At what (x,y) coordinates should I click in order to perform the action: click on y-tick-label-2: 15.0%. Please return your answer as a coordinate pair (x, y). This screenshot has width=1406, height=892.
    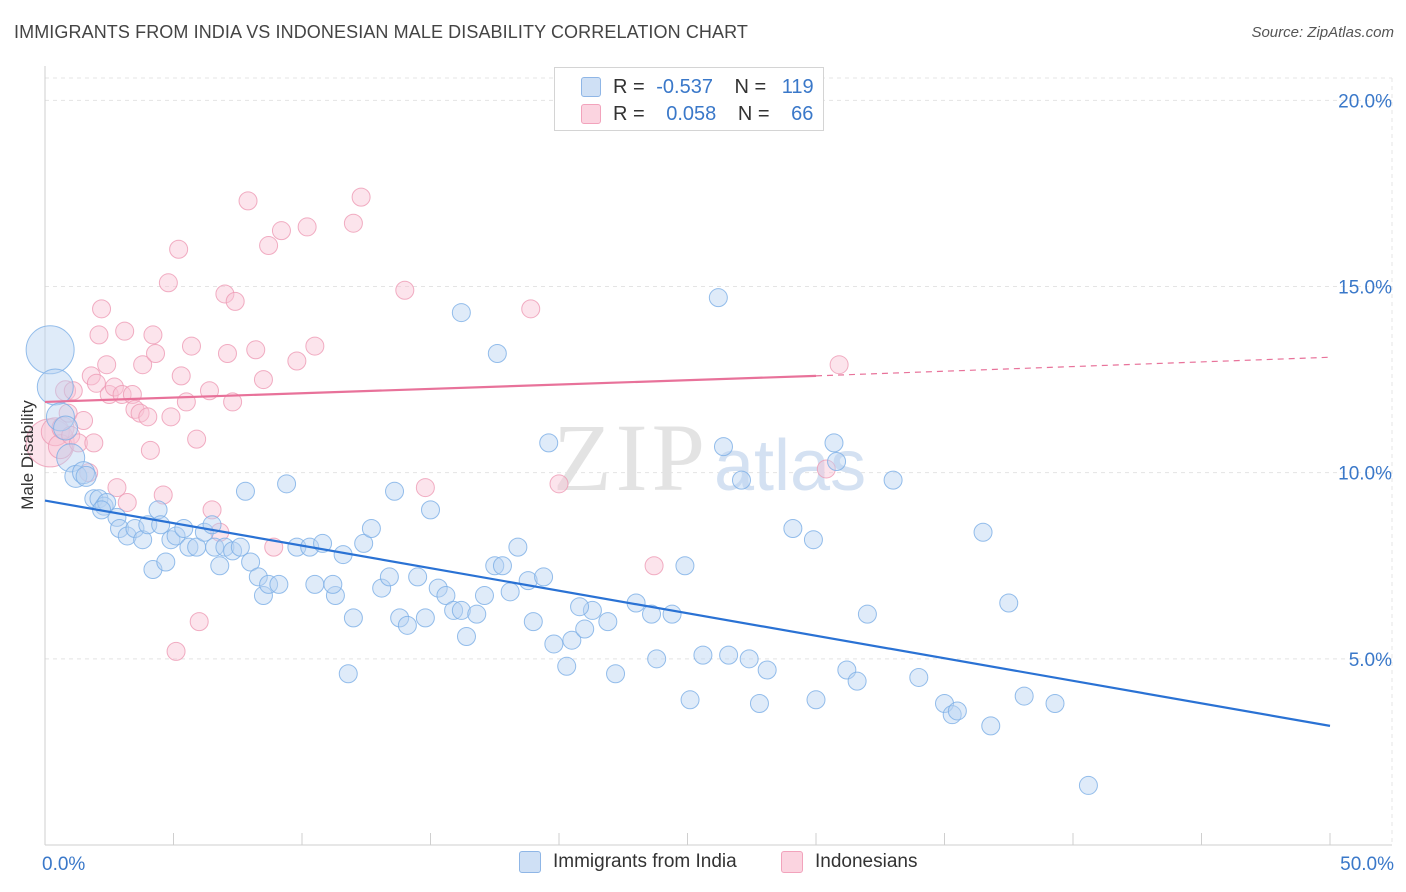
    Looking at the image, I should click on (1365, 288).